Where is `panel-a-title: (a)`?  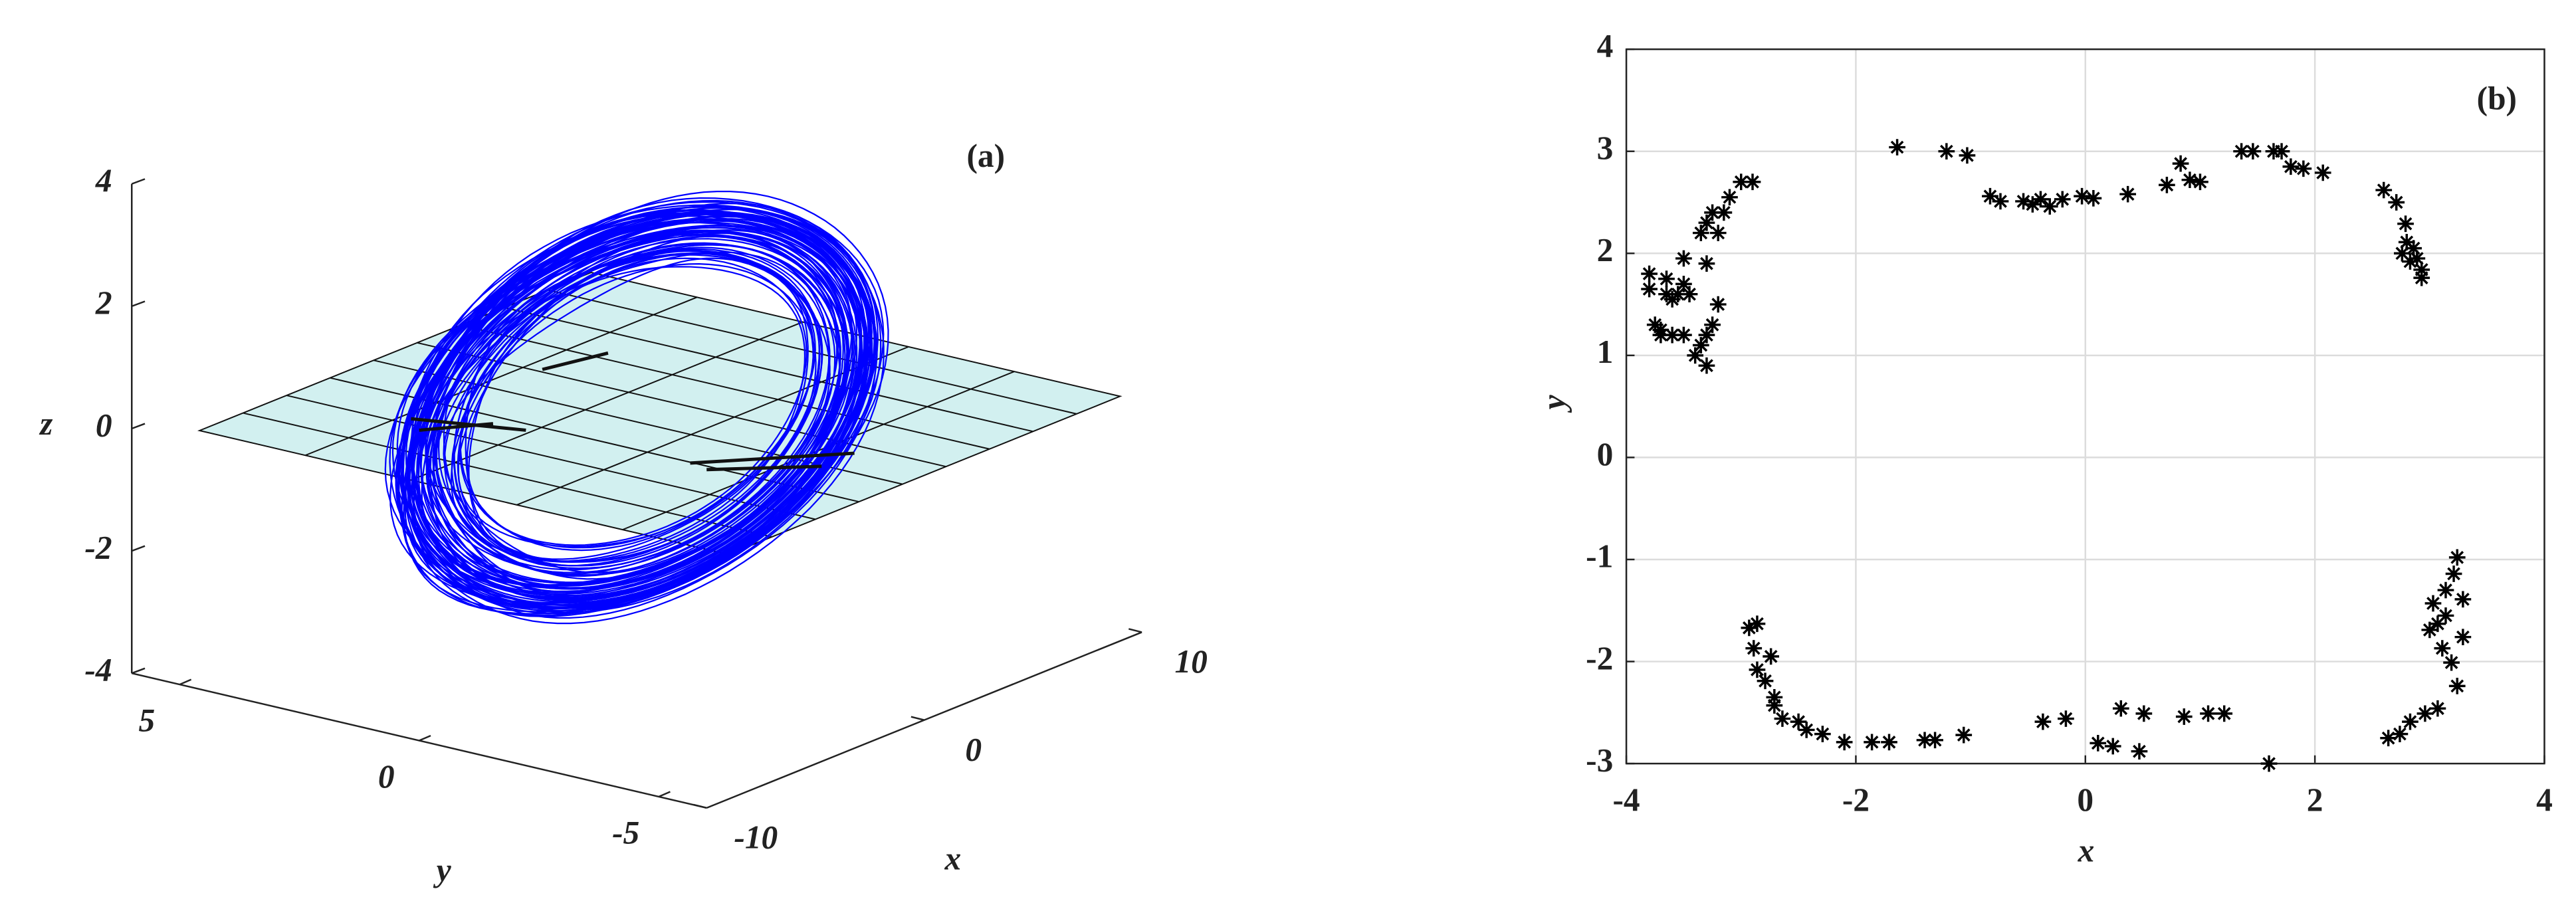
panel-a-title: (a) is located at coordinates (985, 156).